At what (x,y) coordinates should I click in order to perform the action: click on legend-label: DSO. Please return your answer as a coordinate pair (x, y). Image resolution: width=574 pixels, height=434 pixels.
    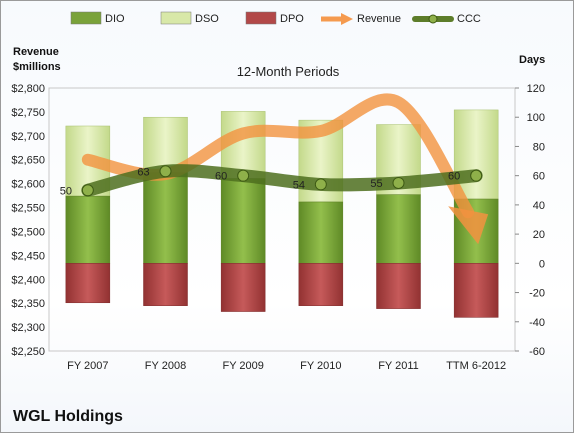
    Looking at the image, I should click on (207, 19).